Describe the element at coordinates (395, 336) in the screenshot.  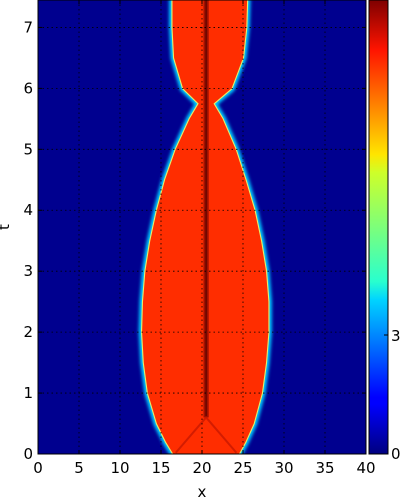
I see `colorbar-tick-label: 3` at that location.